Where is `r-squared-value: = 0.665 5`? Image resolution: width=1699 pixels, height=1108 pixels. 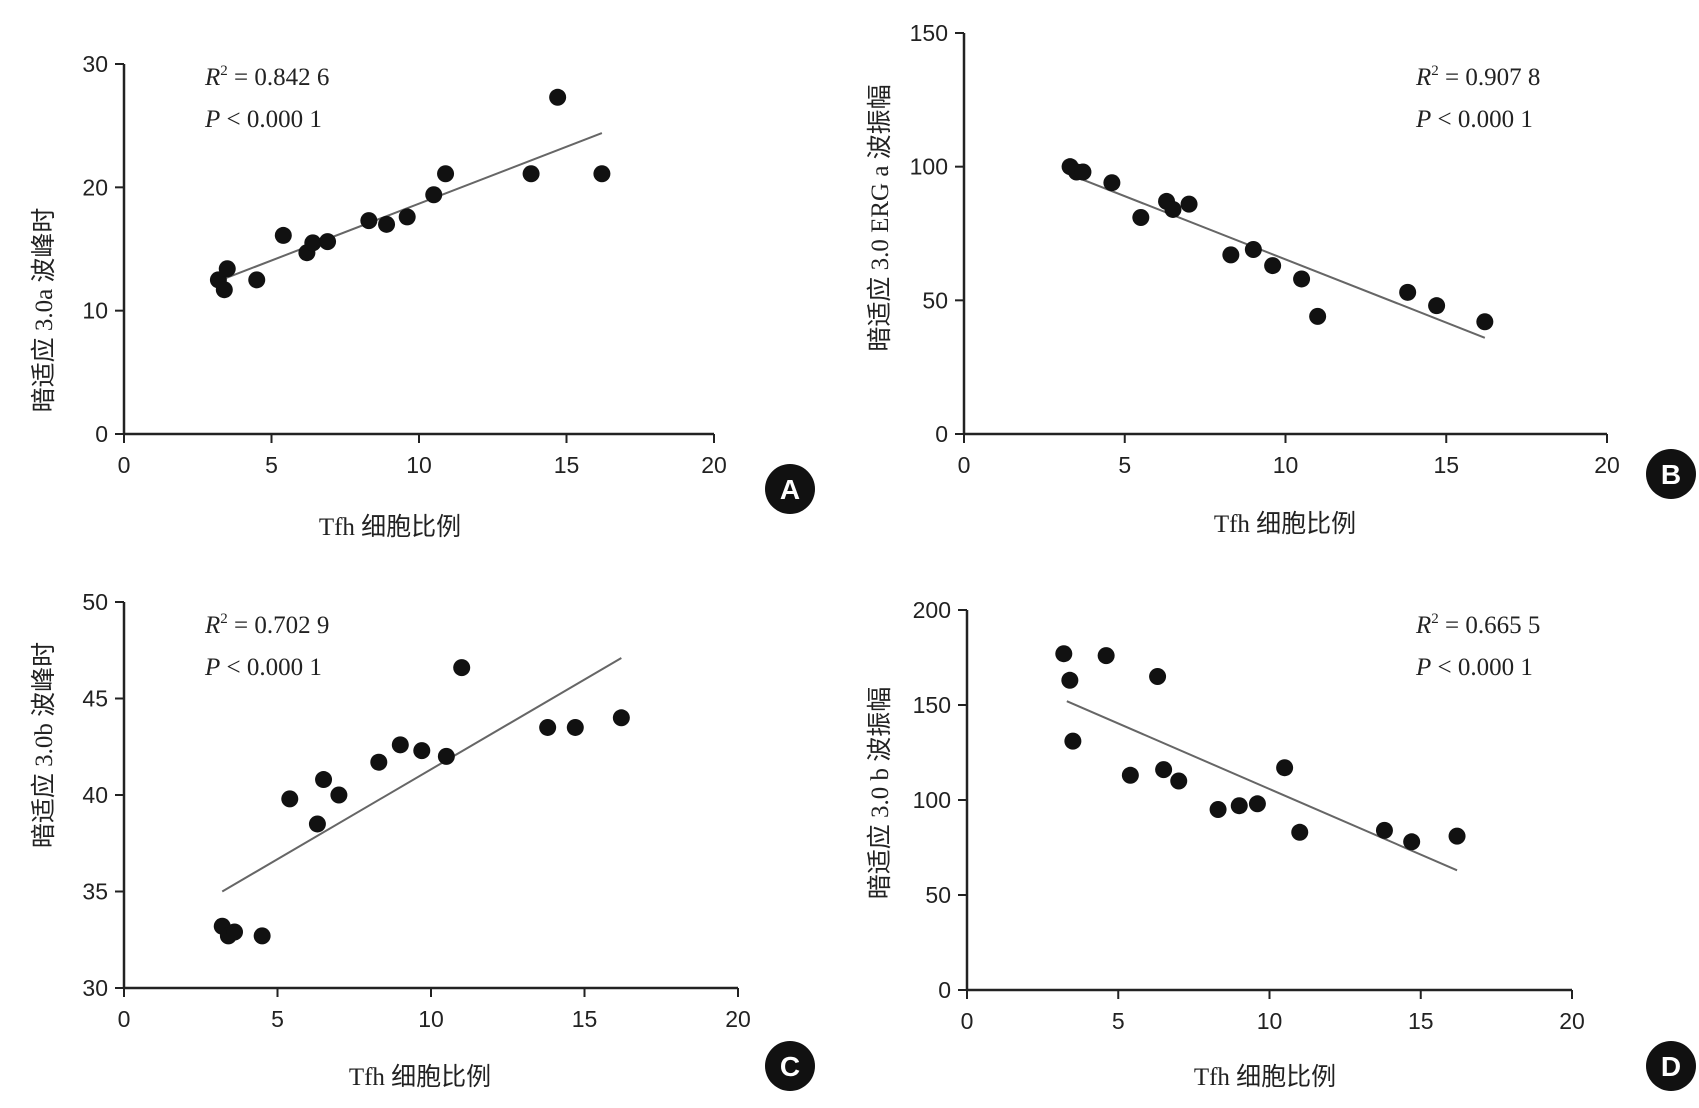 r-squared-value: = 0.665 5 is located at coordinates (1490, 625).